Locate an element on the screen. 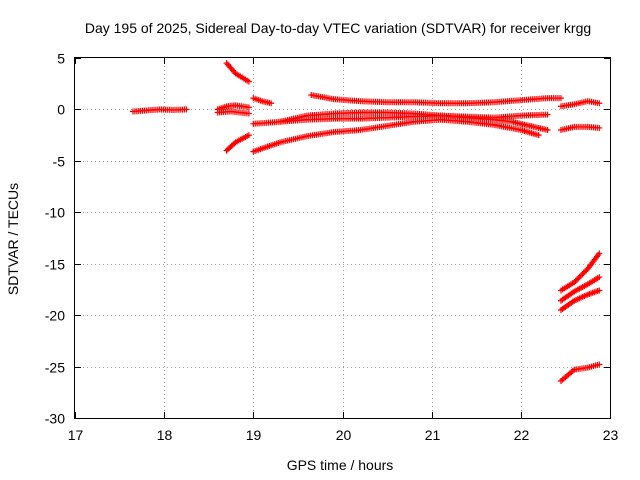 This screenshot has height=480, width=640. x-tick-label: 18 is located at coordinates (165, 435).